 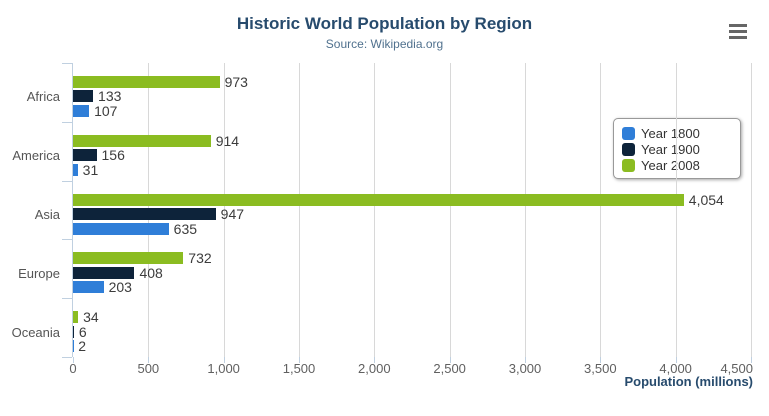 What do you see at coordinates (384, 44) in the screenshot?
I see `chart-subtitle: Source: Wikipedia.org` at bounding box center [384, 44].